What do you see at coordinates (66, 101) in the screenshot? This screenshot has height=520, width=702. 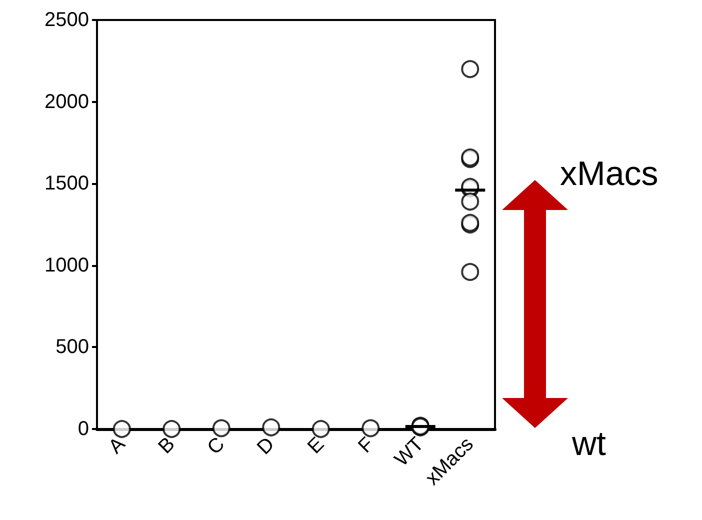 I see `y-tick-label: 2000` at bounding box center [66, 101].